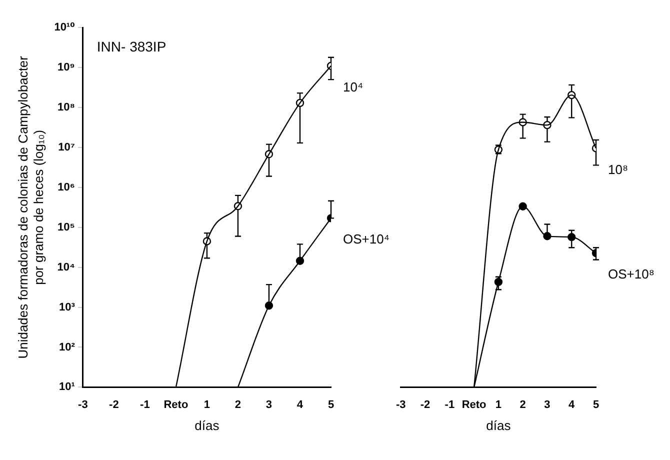  I want to click on y-tick-label: 10⁴, so click(66, 267).